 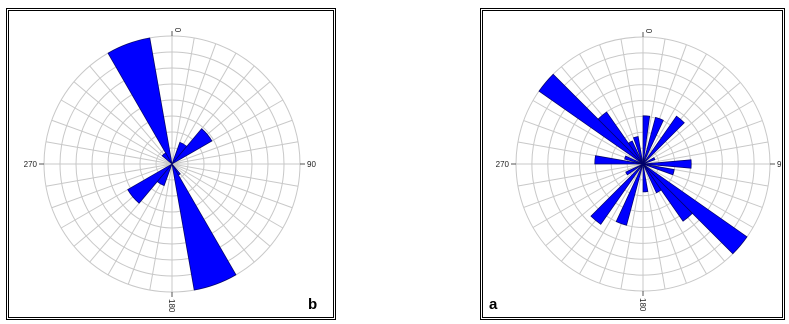 I want to click on panel-letter: b, so click(x=312, y=304).